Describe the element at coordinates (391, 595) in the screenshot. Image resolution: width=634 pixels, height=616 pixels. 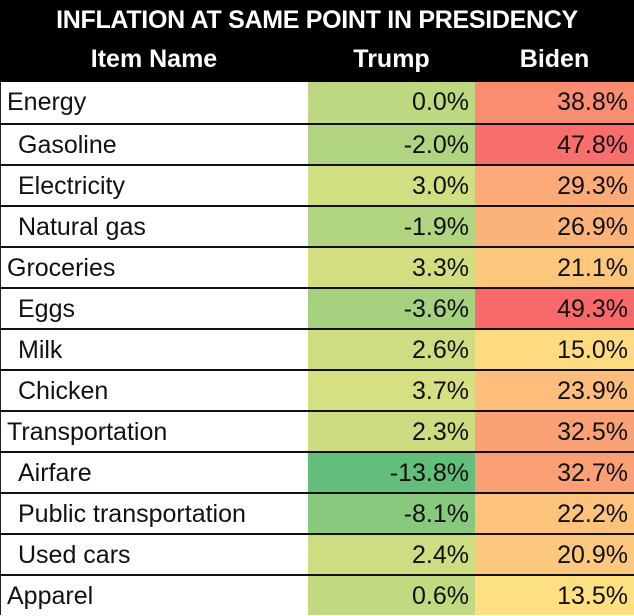
I see `trump-value-cell: 0.6%` at that location.